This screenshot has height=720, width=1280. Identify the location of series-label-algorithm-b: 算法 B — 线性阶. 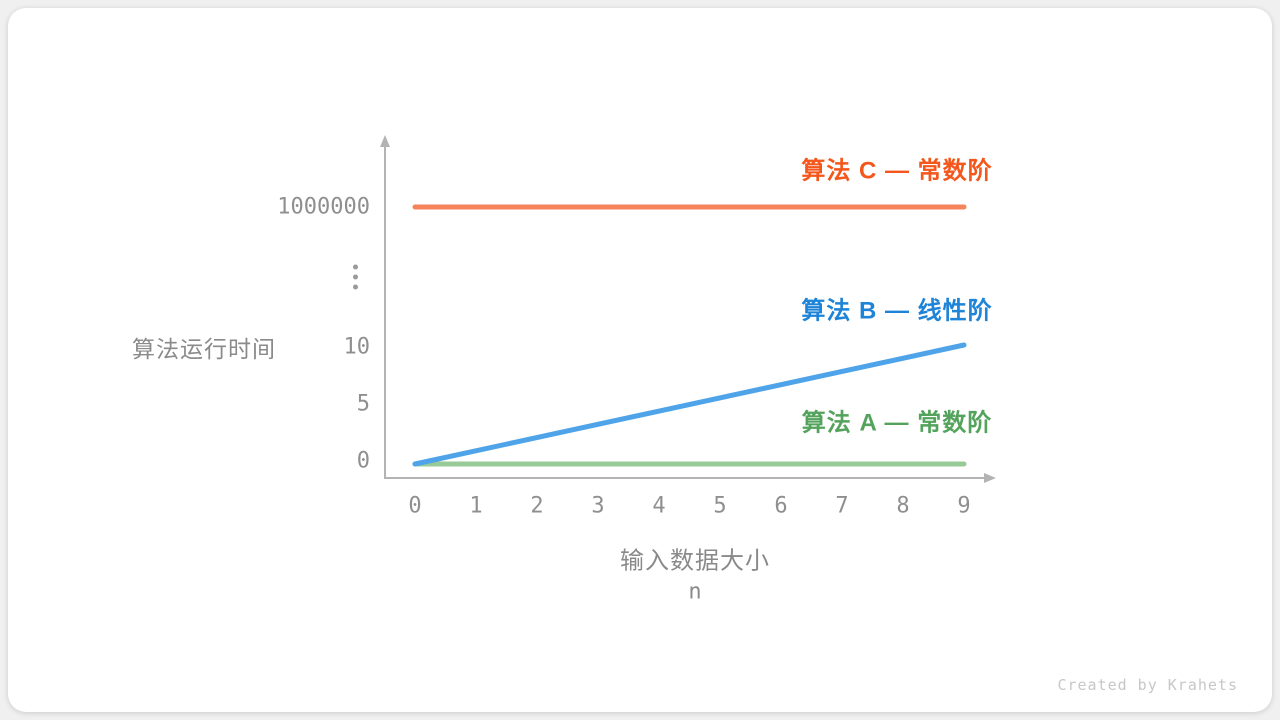
(897, 311).